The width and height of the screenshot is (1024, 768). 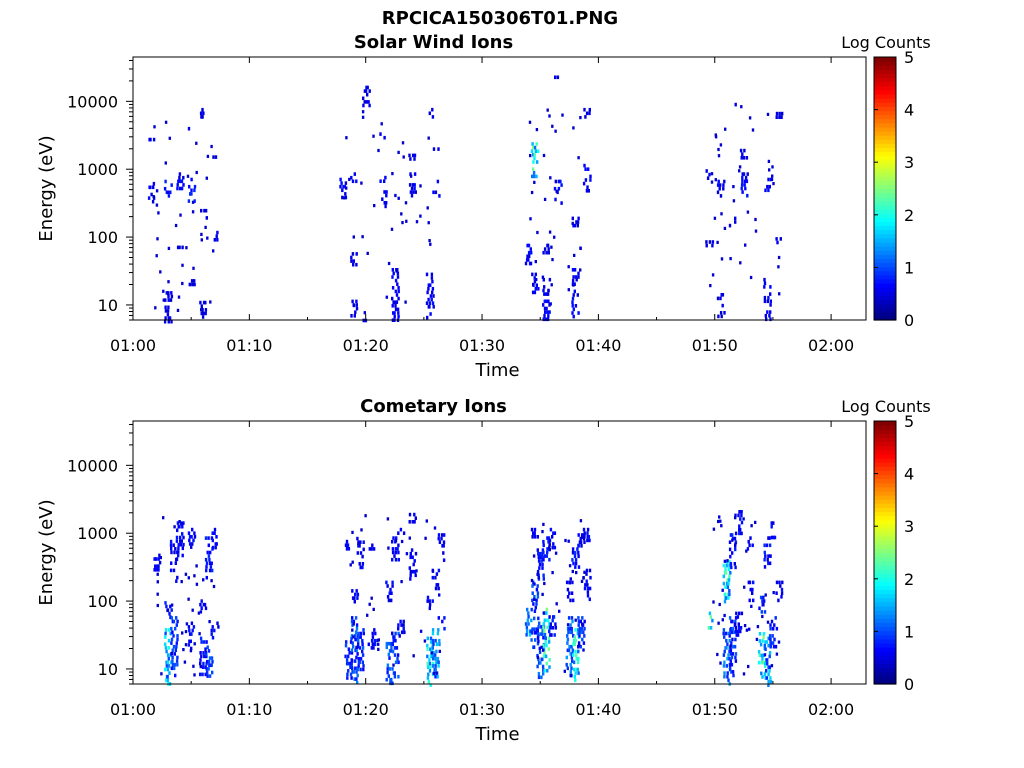 I want to click on y-tick-label: 10, so click(x=108, y=305).